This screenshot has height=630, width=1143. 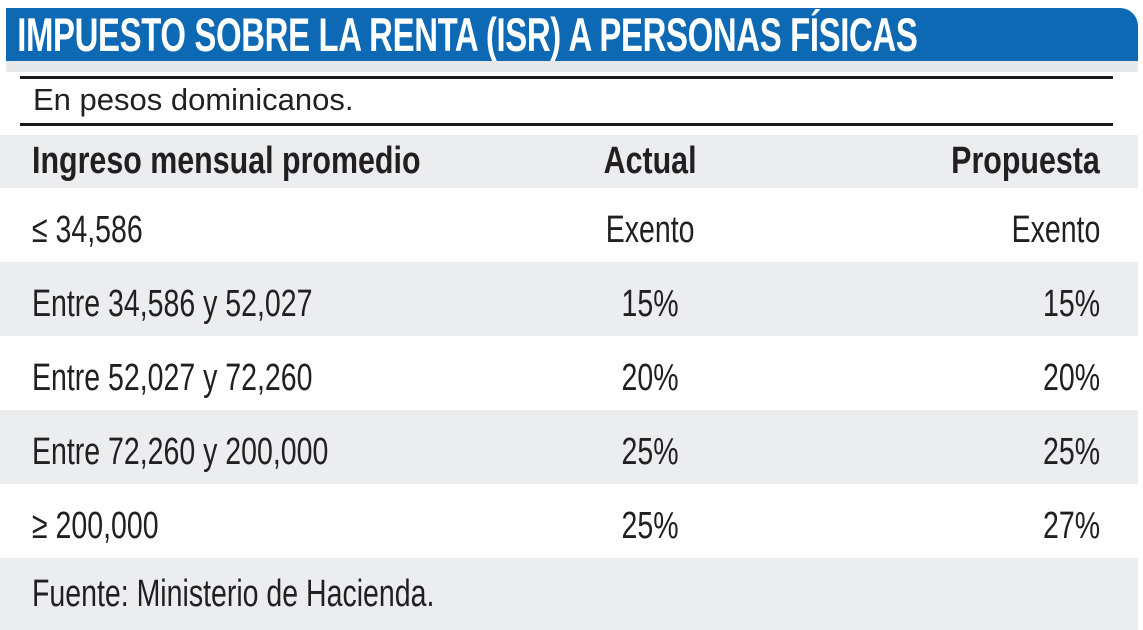 I want to click on table-row: Entre 72,260 y 200,000 25% 25%, so click(x=569, y=447).